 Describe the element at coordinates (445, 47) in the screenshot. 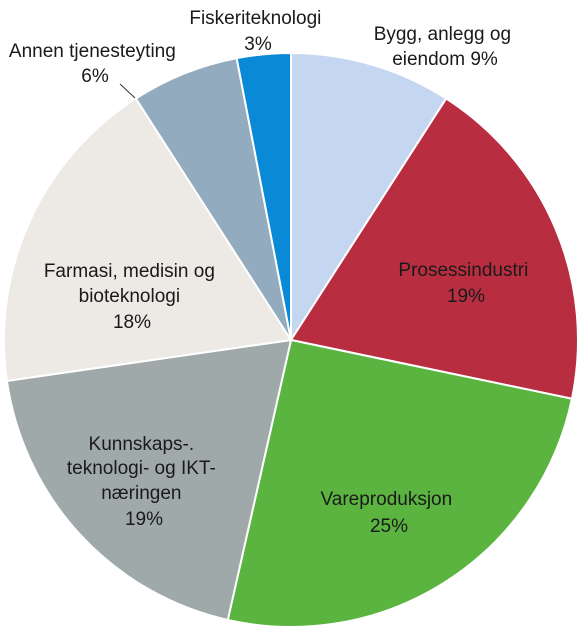

I see `slice-label-bygg-anlegg-og-eiendom: Bygg, anlegg og eiendom 9%` at that location.